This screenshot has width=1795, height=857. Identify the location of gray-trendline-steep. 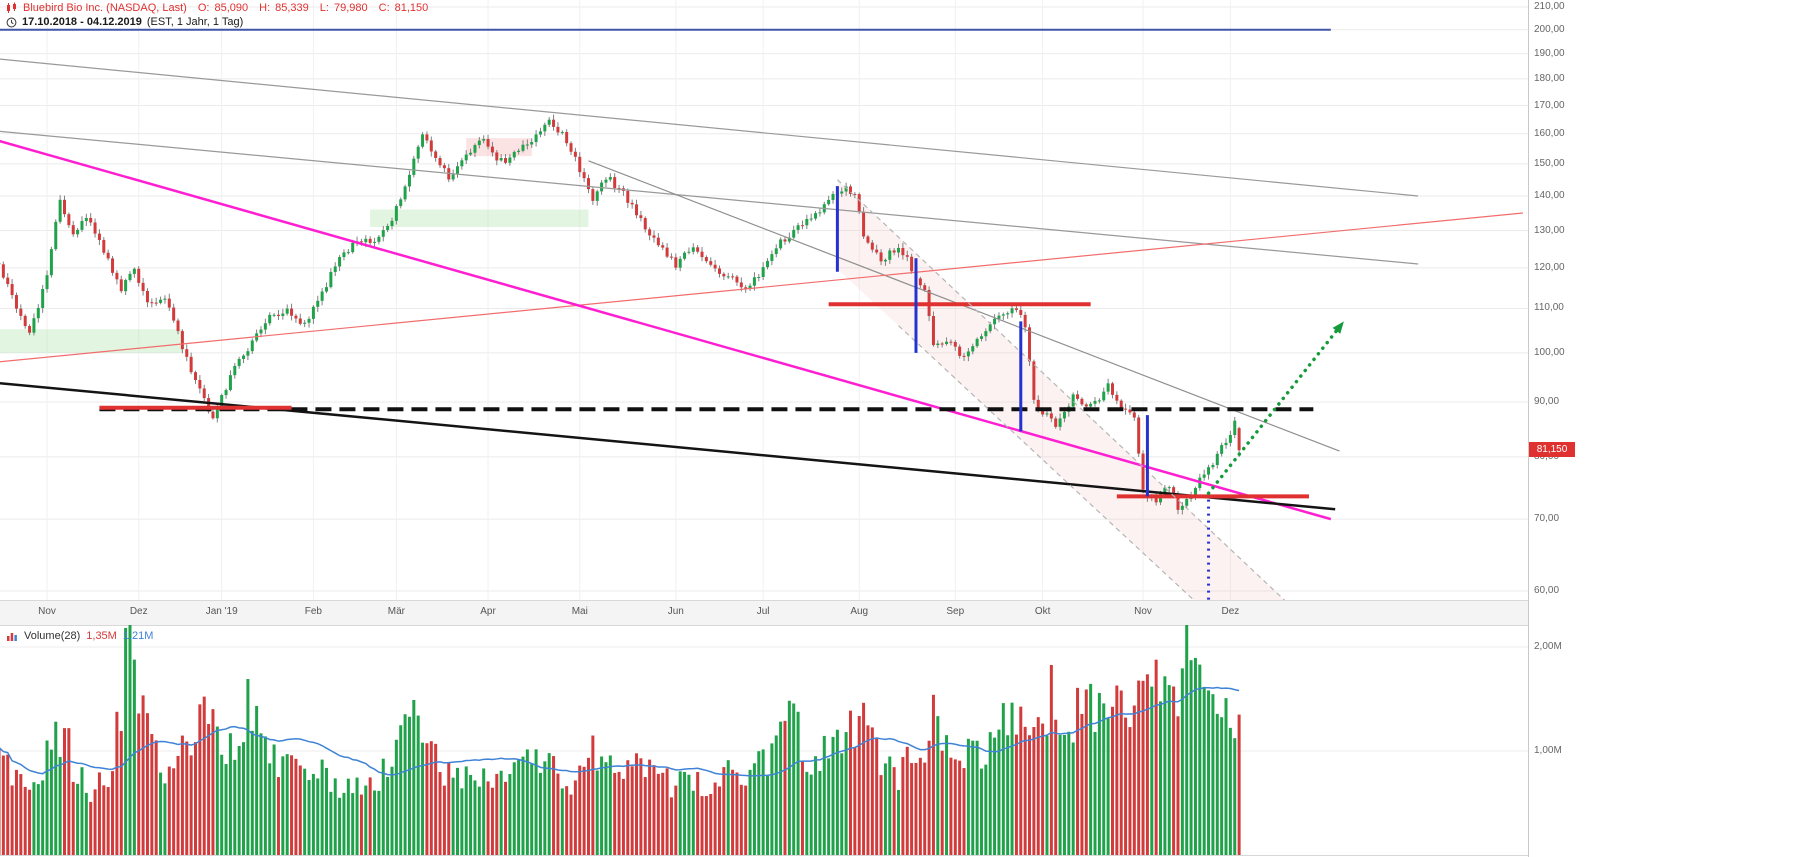
(964, 306).